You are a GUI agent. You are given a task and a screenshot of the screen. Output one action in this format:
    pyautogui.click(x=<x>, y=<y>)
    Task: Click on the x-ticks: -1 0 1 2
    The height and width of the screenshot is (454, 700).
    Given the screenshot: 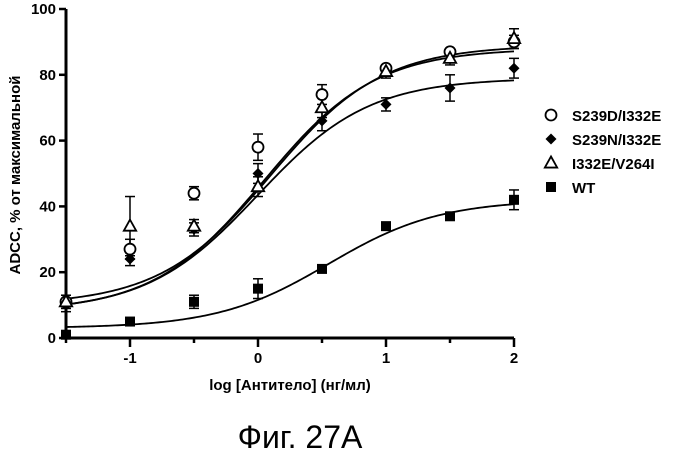 What is the action you would take?
    pyautogui.click(x=292, y=352)
    